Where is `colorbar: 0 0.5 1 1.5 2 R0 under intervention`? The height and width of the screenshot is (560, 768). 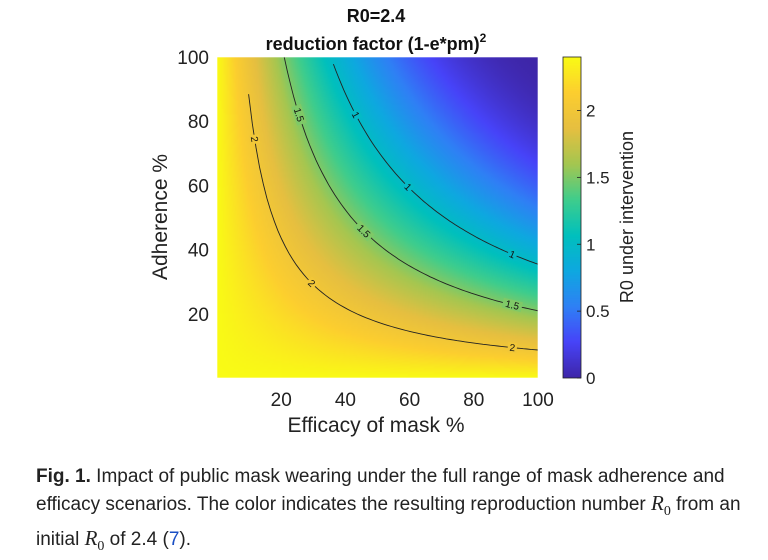 colorbar: 0 0.5 1 1.5 2 R0 under intervention is located at coordinates (599, 222).